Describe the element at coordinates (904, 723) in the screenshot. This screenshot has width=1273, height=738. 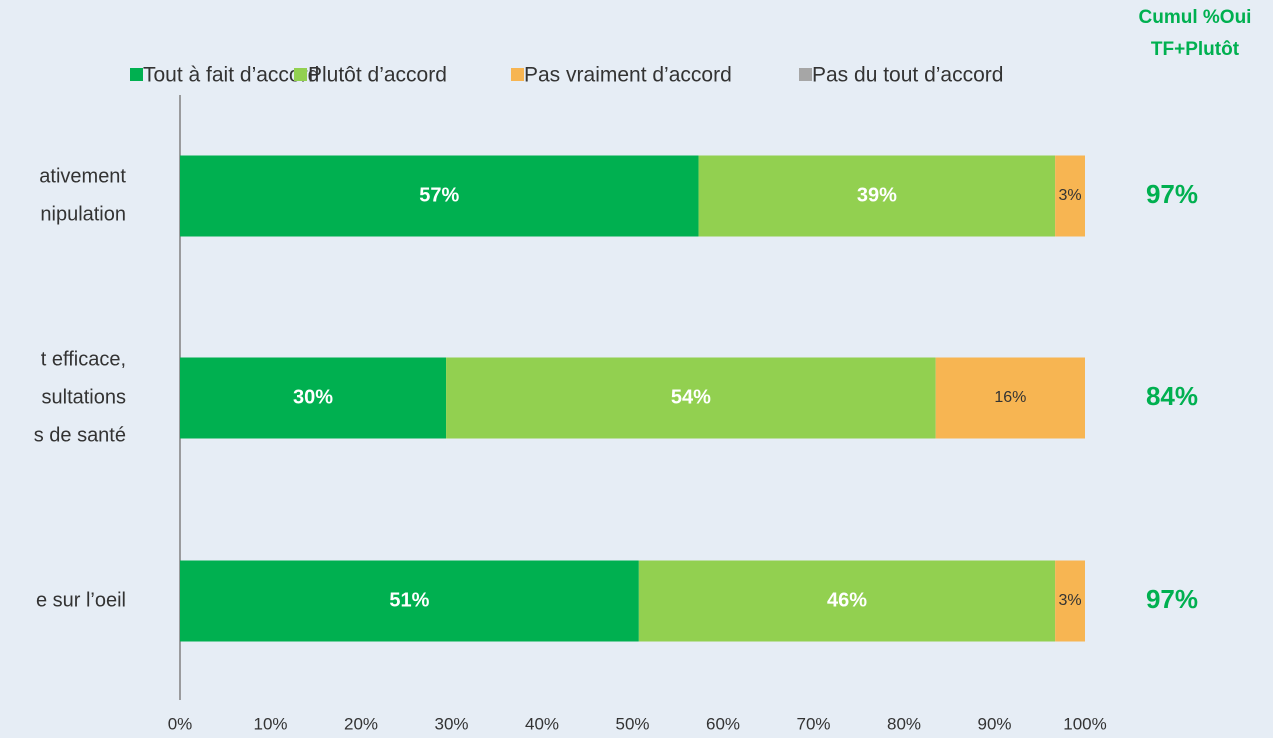
I see `x-tick-label: 80%` at that location.